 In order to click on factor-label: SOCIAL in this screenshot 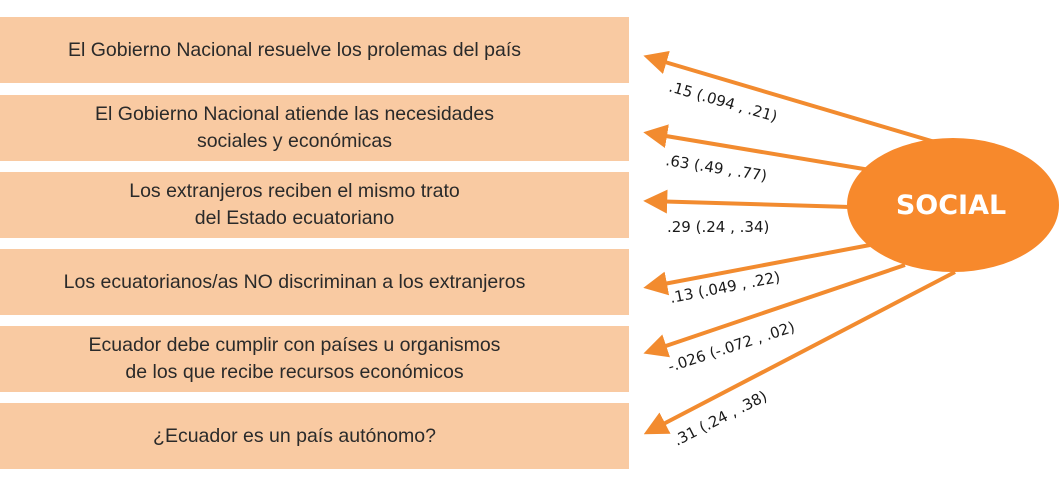, I will do `click(951, 205)`.